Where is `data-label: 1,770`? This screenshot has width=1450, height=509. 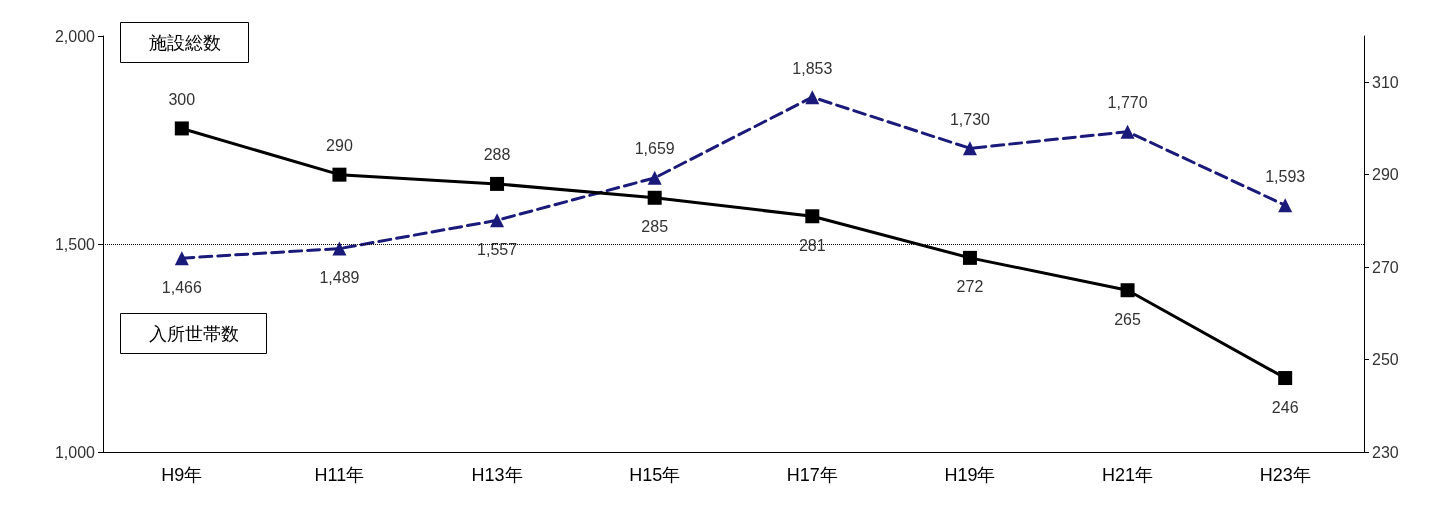
data-label: 1,770 is located at coordinates (1127, 103).